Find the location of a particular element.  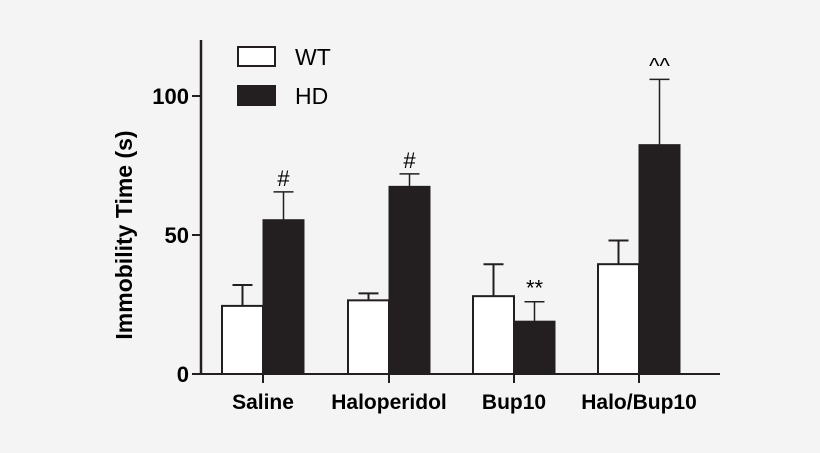

y-tick-label: 100 is located at coordinates (170, 96).